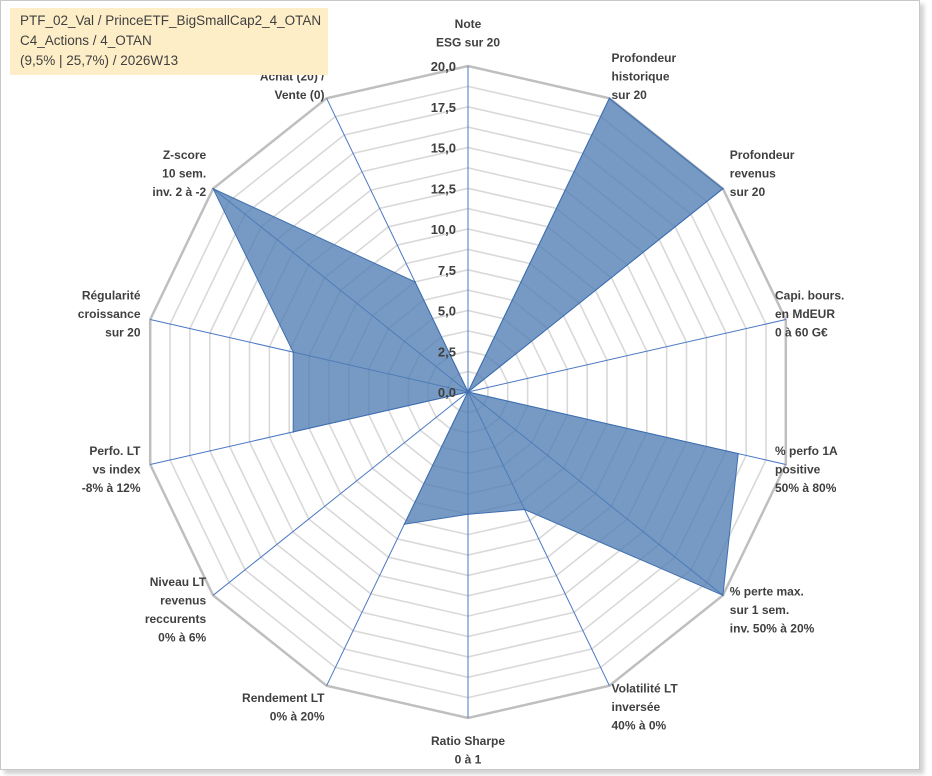 This screenshot has height=776, width=932. I want to click on axis-label-line: Capi. bours., so click(809, 295).